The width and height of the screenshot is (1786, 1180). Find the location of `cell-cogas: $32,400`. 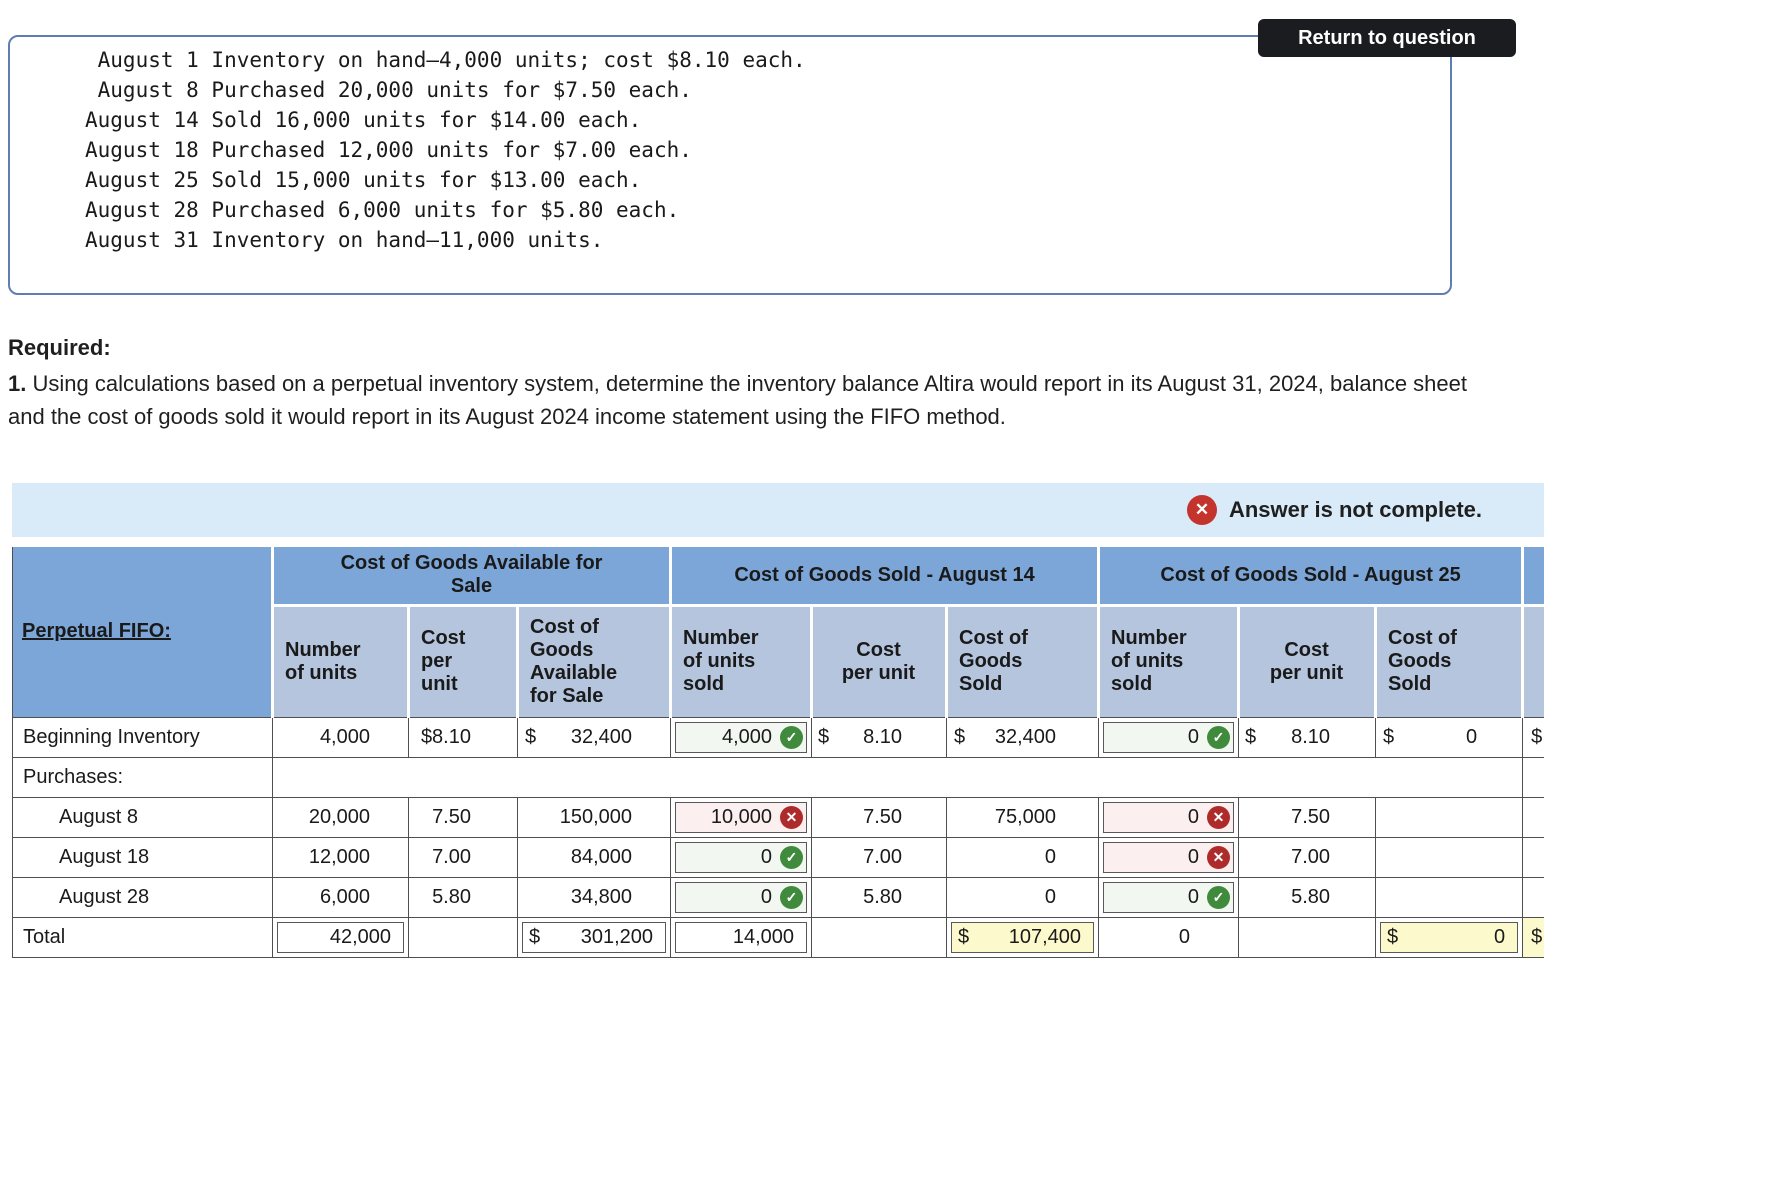

cell-cogas: $32,400 is located at coordinates (594, 737).